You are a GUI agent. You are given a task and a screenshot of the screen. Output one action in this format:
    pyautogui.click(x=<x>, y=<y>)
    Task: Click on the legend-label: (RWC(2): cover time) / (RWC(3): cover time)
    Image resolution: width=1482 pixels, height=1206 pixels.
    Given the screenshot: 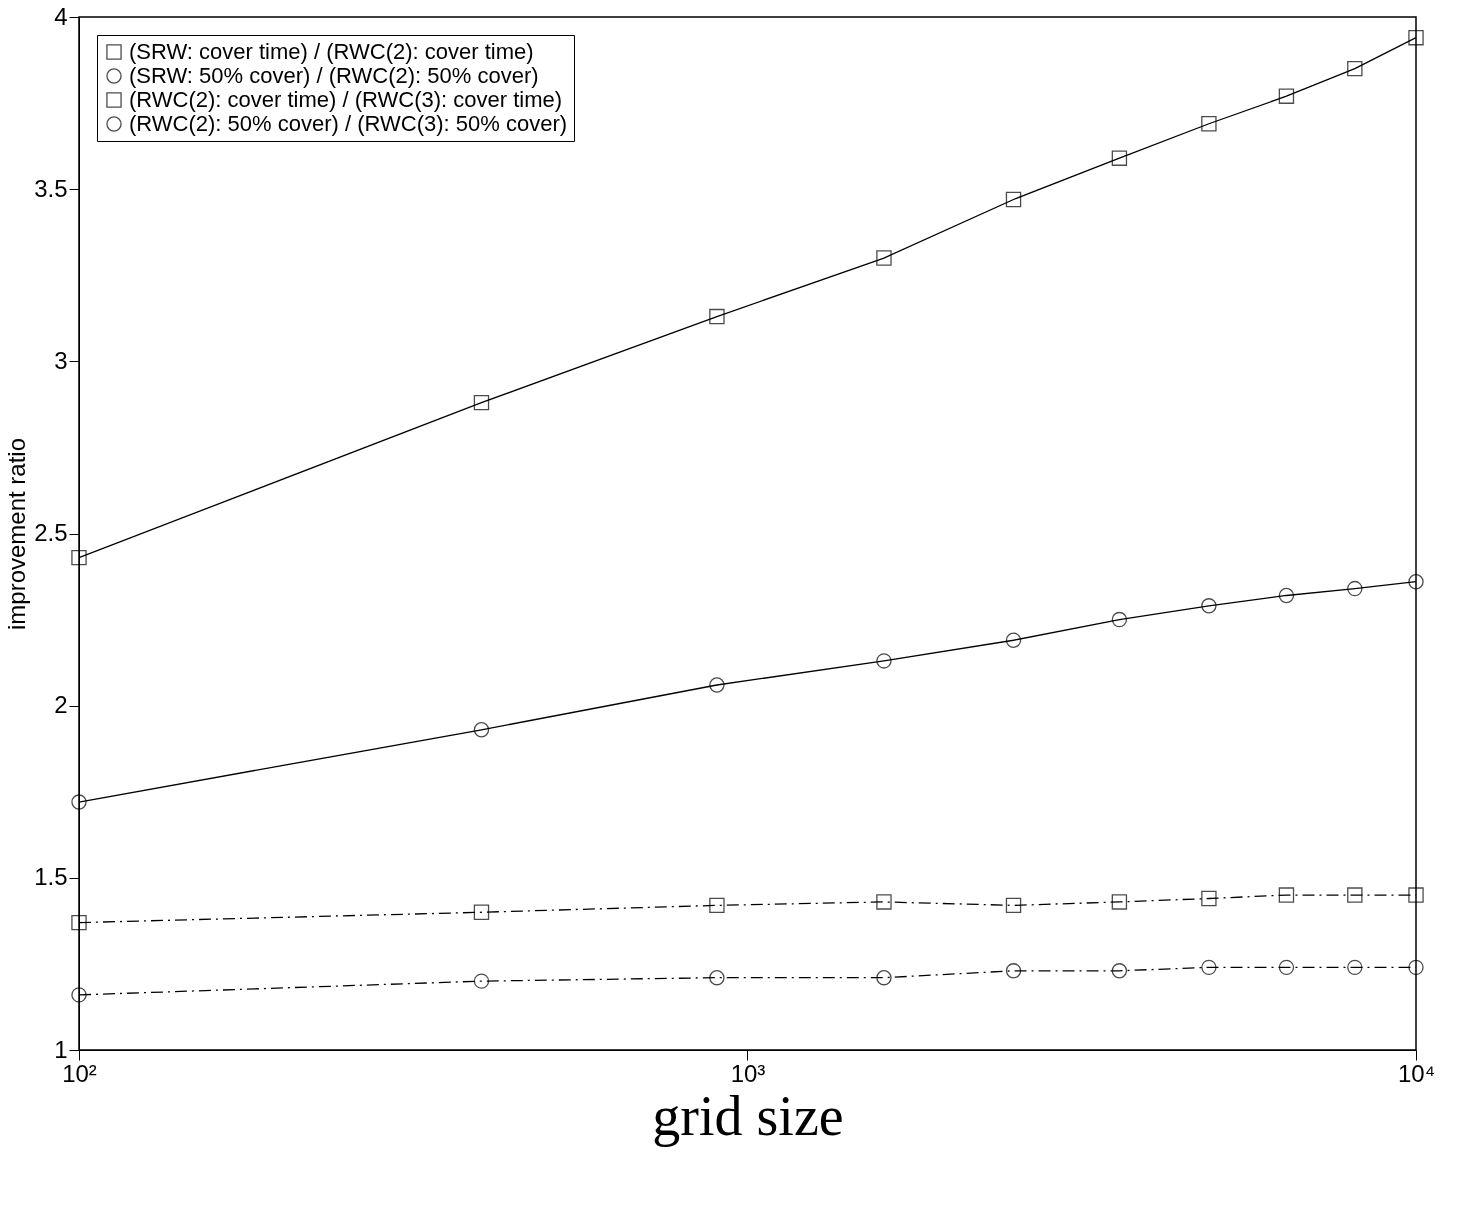 What is the action you would take?
    pyautogui.click(x=346, y=99)
    